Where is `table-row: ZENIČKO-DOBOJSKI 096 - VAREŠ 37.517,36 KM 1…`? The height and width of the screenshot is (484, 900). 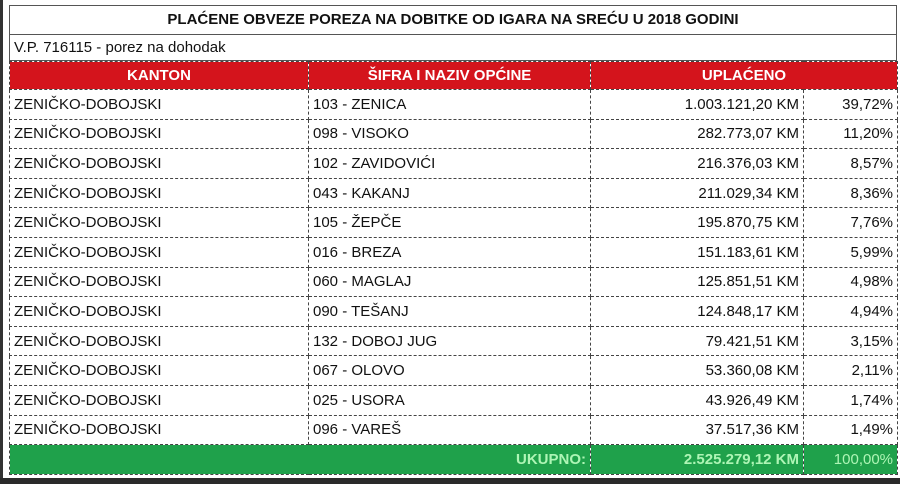 table-row: ZENIČKO-DOBOJSKI 096 - VAREŠ 37.517,36 KM 1… is located at coordinates (454, 430).